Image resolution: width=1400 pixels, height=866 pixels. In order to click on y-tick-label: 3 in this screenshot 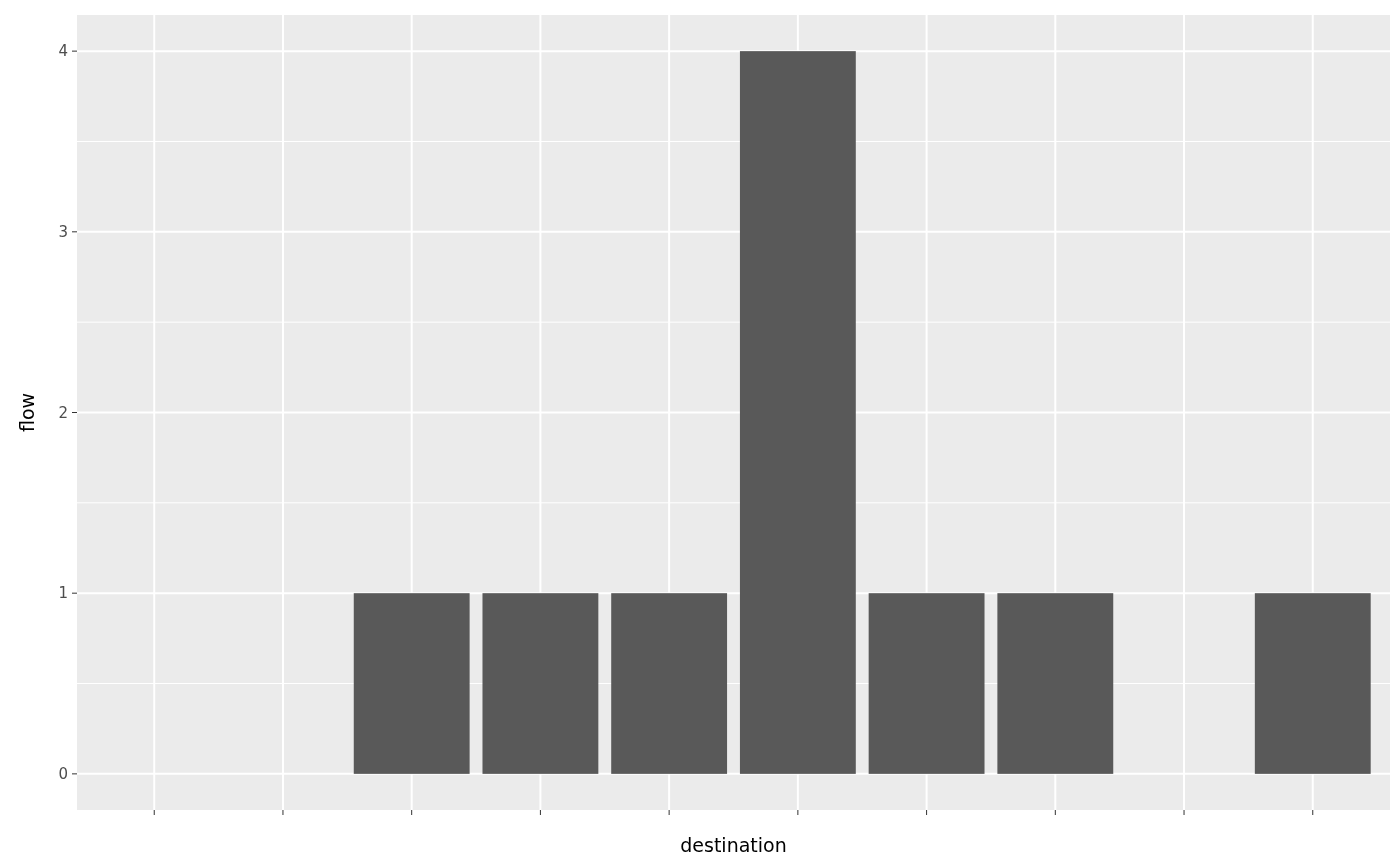, I will do `click(63, 232)`.